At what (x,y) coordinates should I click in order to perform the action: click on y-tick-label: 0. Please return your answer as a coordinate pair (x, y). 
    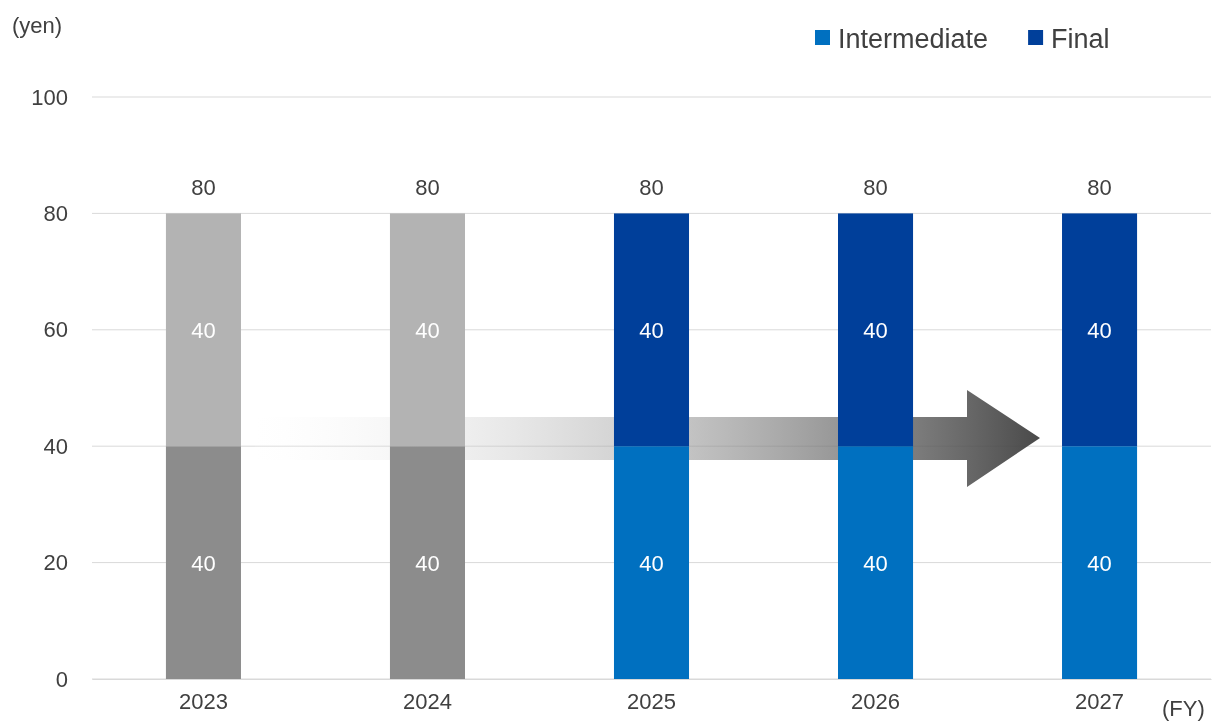
    Looking at the image, I should click on (61, 679).